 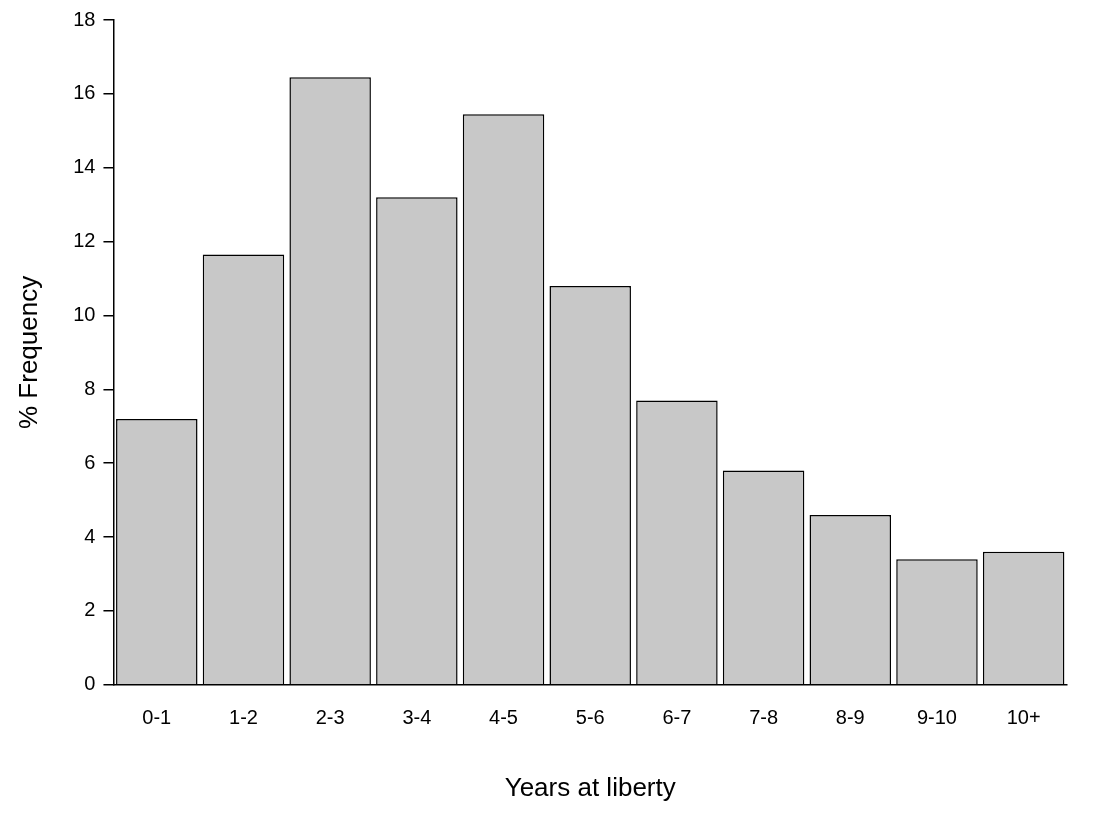 What do you see at coordinates (84, 18) in the screenshot?
I see `y-tick-label: 18` at bounding box center [84, 18].